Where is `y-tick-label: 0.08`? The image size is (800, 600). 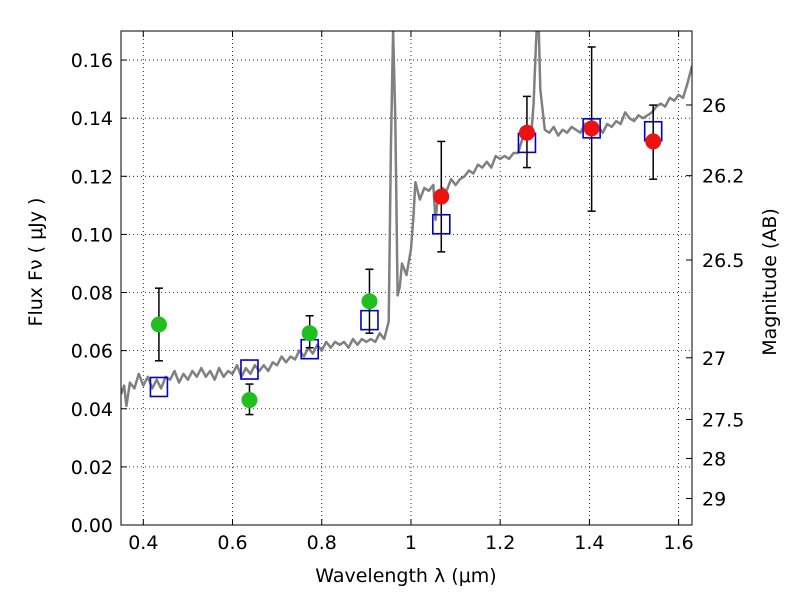 y-tick-label: 0.08 is located at coordinates (92, 294).